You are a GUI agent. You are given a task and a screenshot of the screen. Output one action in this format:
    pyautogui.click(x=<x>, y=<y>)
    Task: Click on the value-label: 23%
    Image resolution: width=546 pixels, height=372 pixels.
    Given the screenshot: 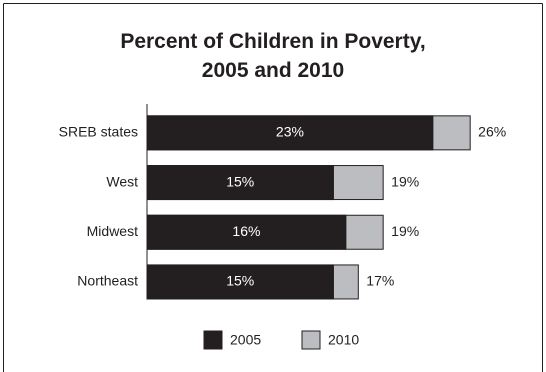 What is the action you would take?
    pyautogui.click(x=290, y=132)
    